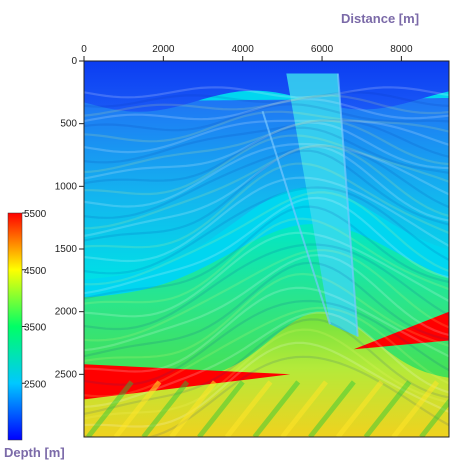 The width and height of the screenshot is (456, 462). I want to click on x-tick-label: 6000, so click(322, 49).